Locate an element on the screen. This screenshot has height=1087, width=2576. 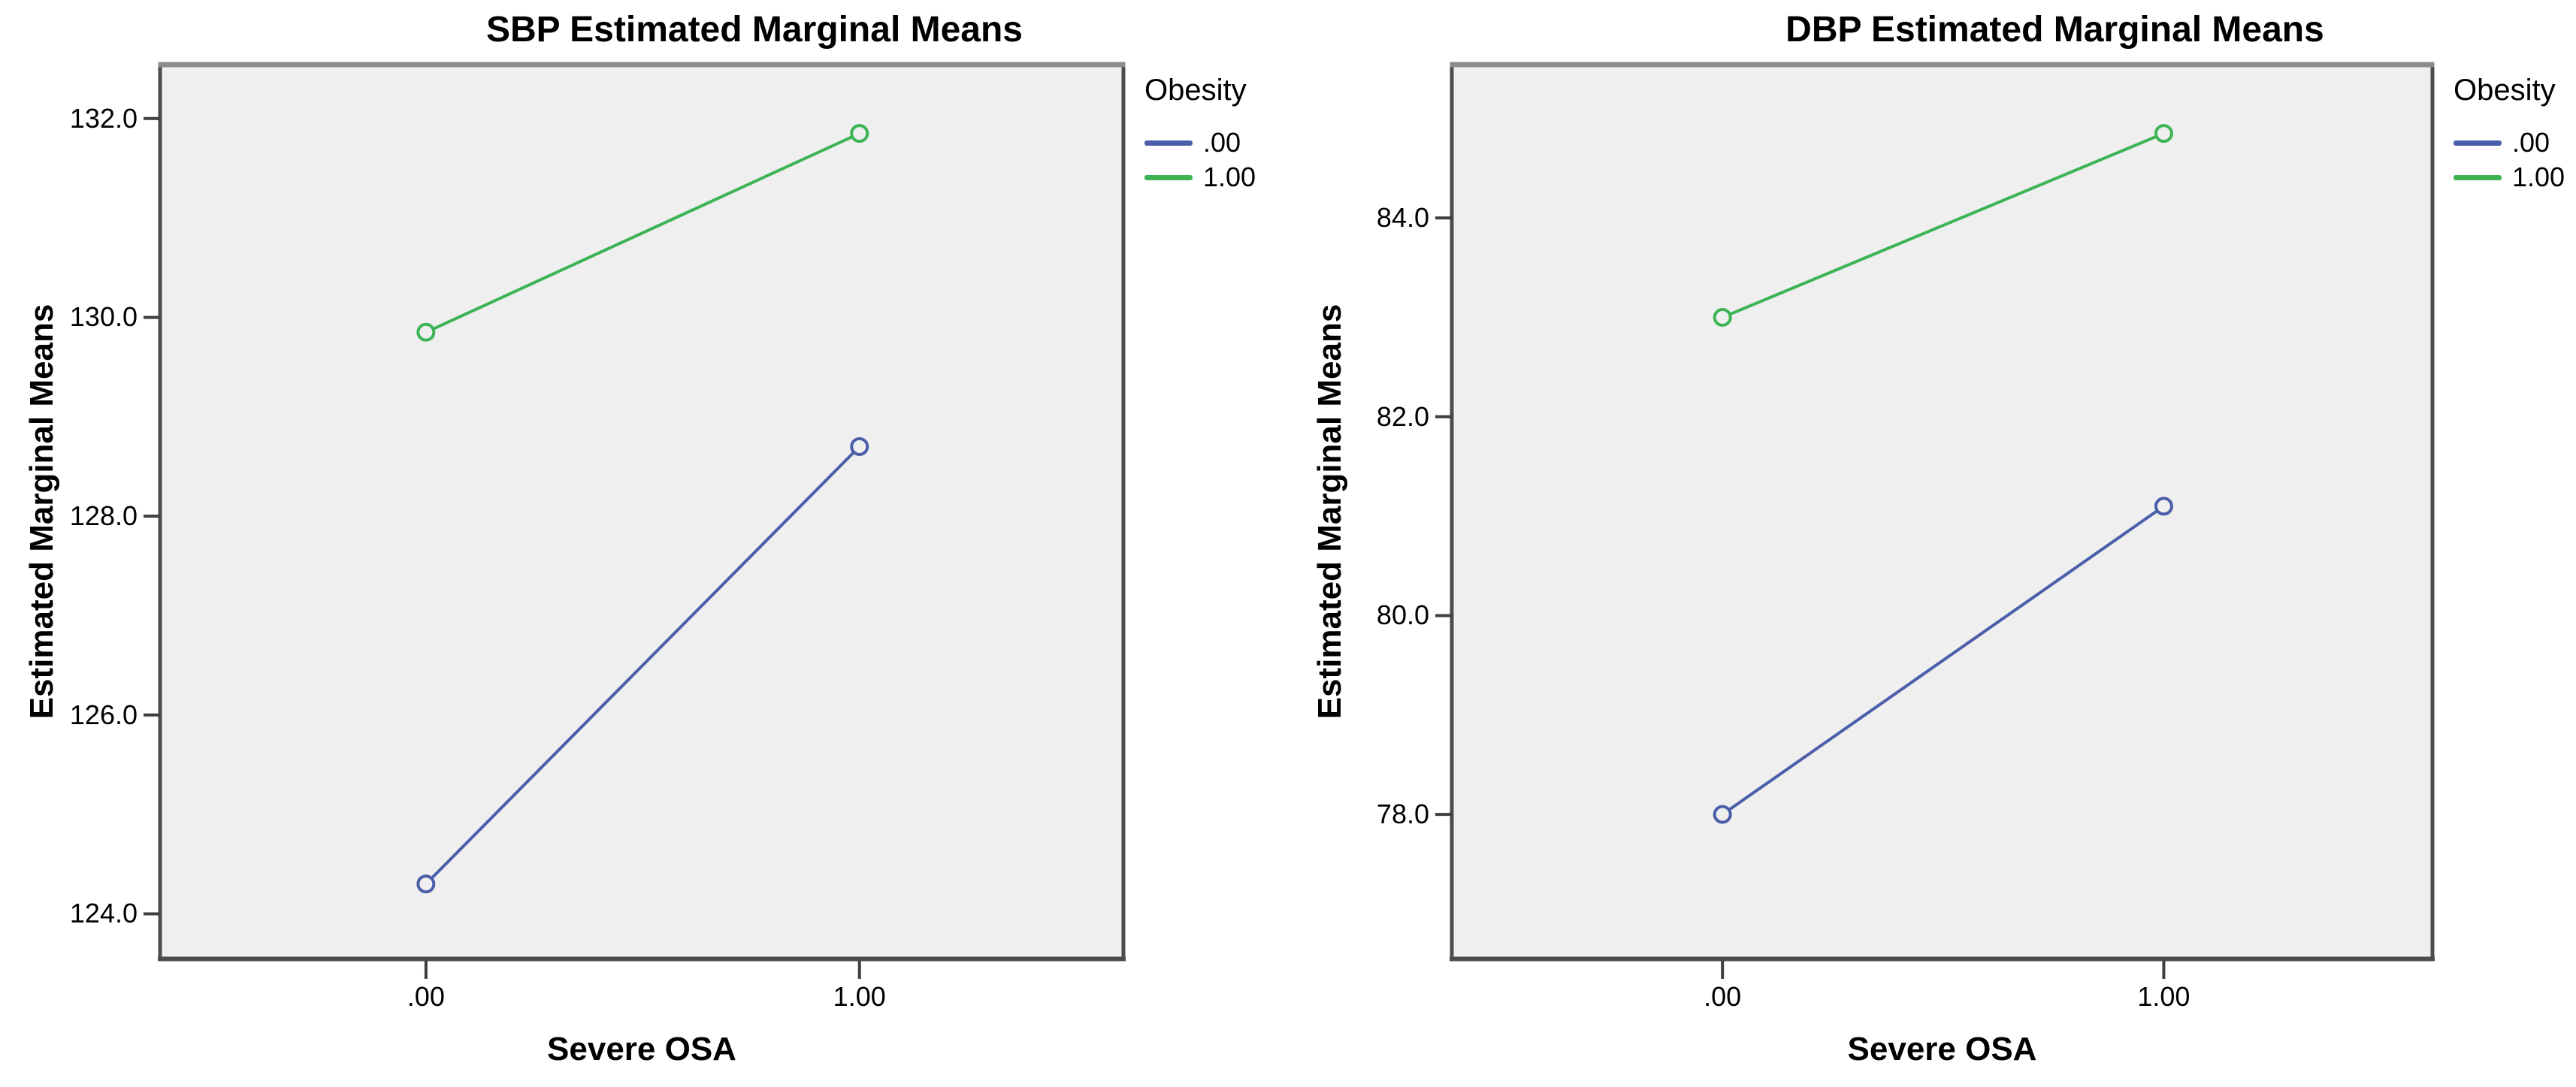
y-tick-label: 78.0 is located at coordinates (1403, 814).